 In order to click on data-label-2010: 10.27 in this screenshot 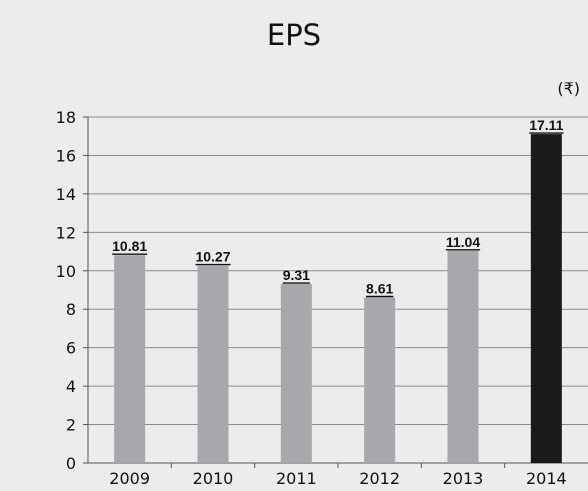, I will do `click(212, 257)`.